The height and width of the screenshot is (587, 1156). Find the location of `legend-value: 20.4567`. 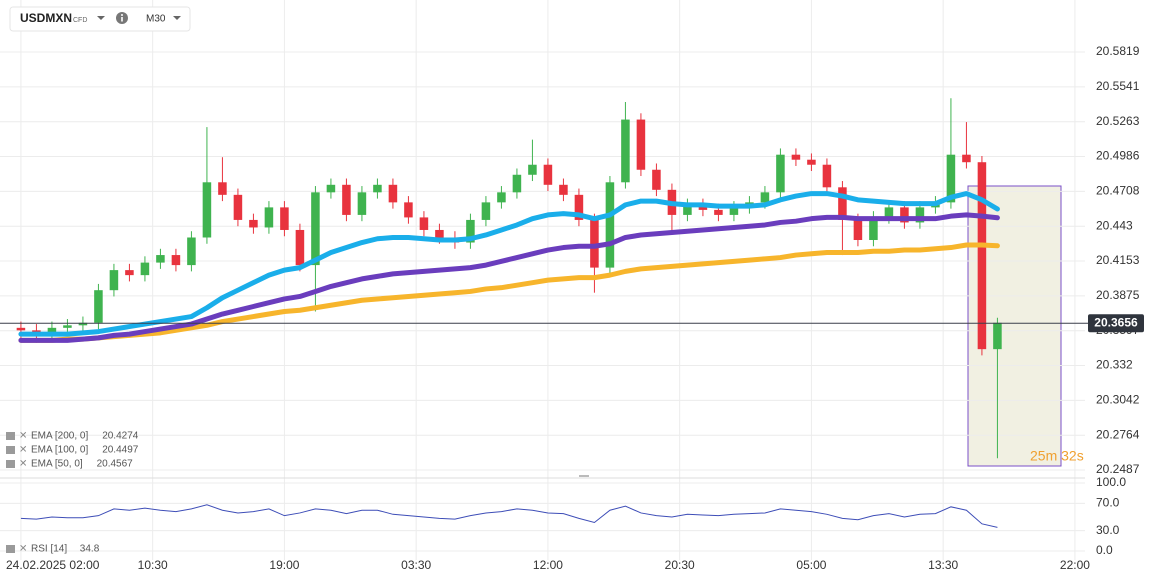

legend-value: 20.4567 is located at coordinates (115, 464).